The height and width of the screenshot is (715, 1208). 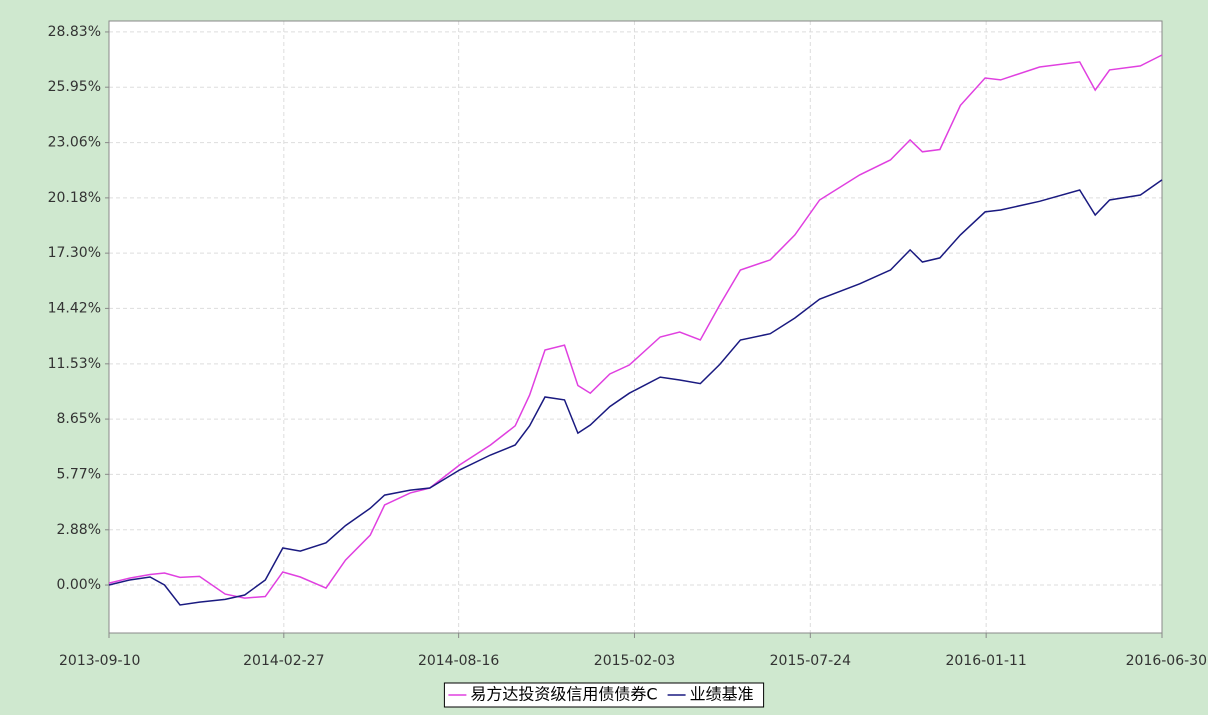 I want to click on legend: 易方达投资级信用债债券C 业绩基准, so click(x=604, y=695).